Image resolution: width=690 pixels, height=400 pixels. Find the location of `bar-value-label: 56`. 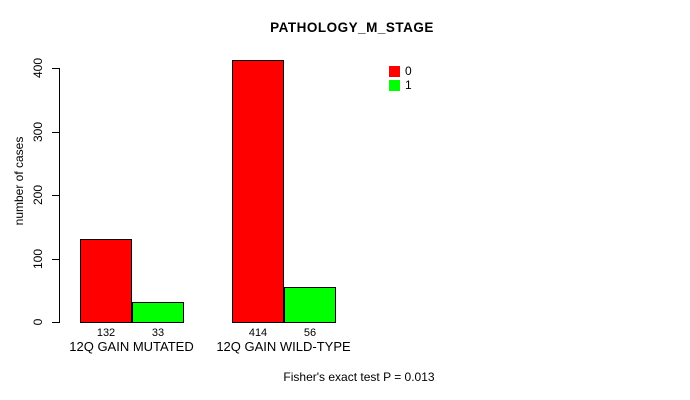

bar-value-label: 56 is located at coordinates (310, 333).